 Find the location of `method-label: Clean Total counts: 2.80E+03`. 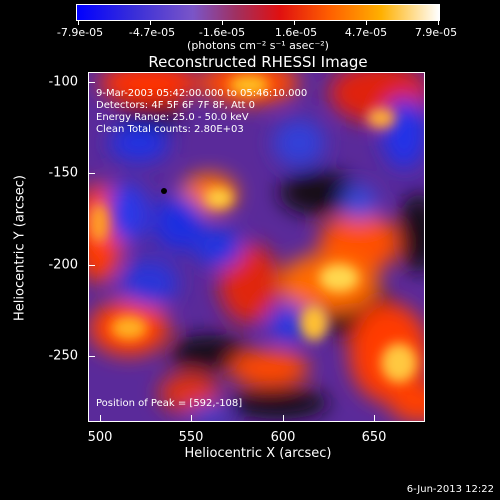

method-label: Clean Total counts: 2.80E+03 is located at coordinates (170, 129).